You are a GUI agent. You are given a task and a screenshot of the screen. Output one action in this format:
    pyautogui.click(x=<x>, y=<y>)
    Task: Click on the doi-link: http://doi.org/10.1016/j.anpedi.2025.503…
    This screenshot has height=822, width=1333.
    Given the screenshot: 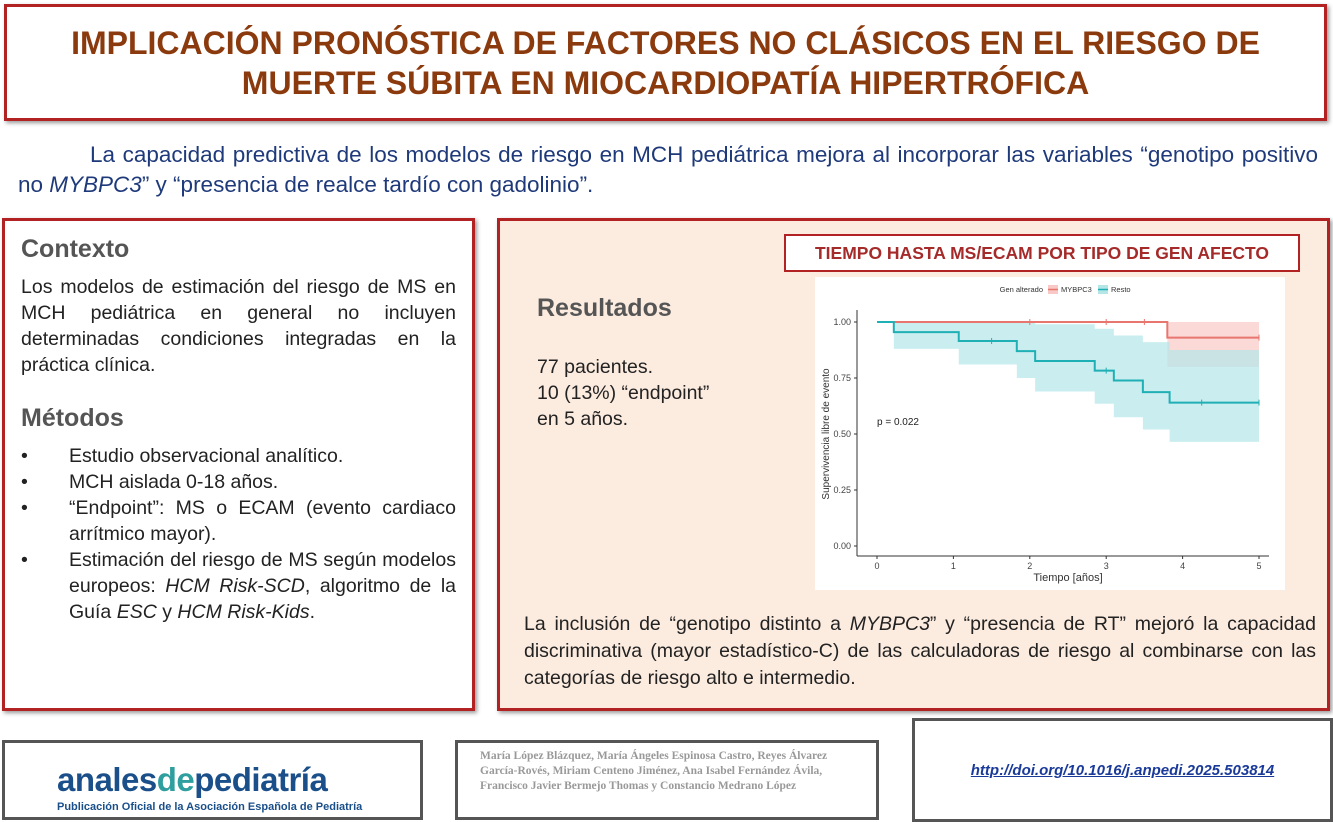 What is the action you would take?
    pyautogui.click(x=1122, y=770)
    